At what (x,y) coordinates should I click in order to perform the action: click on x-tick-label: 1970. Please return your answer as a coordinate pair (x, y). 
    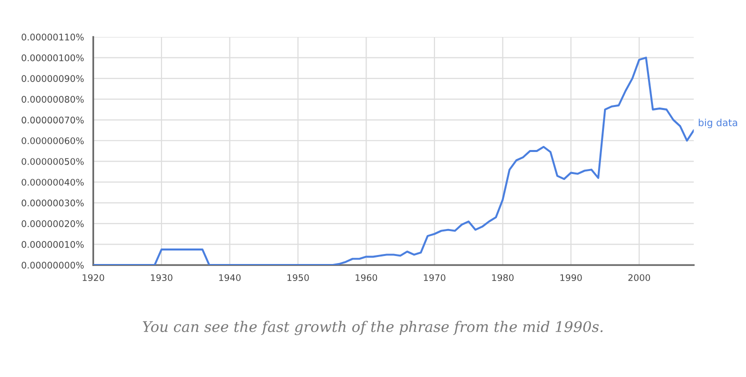
    Looking at the image, I should click on (435, 278).